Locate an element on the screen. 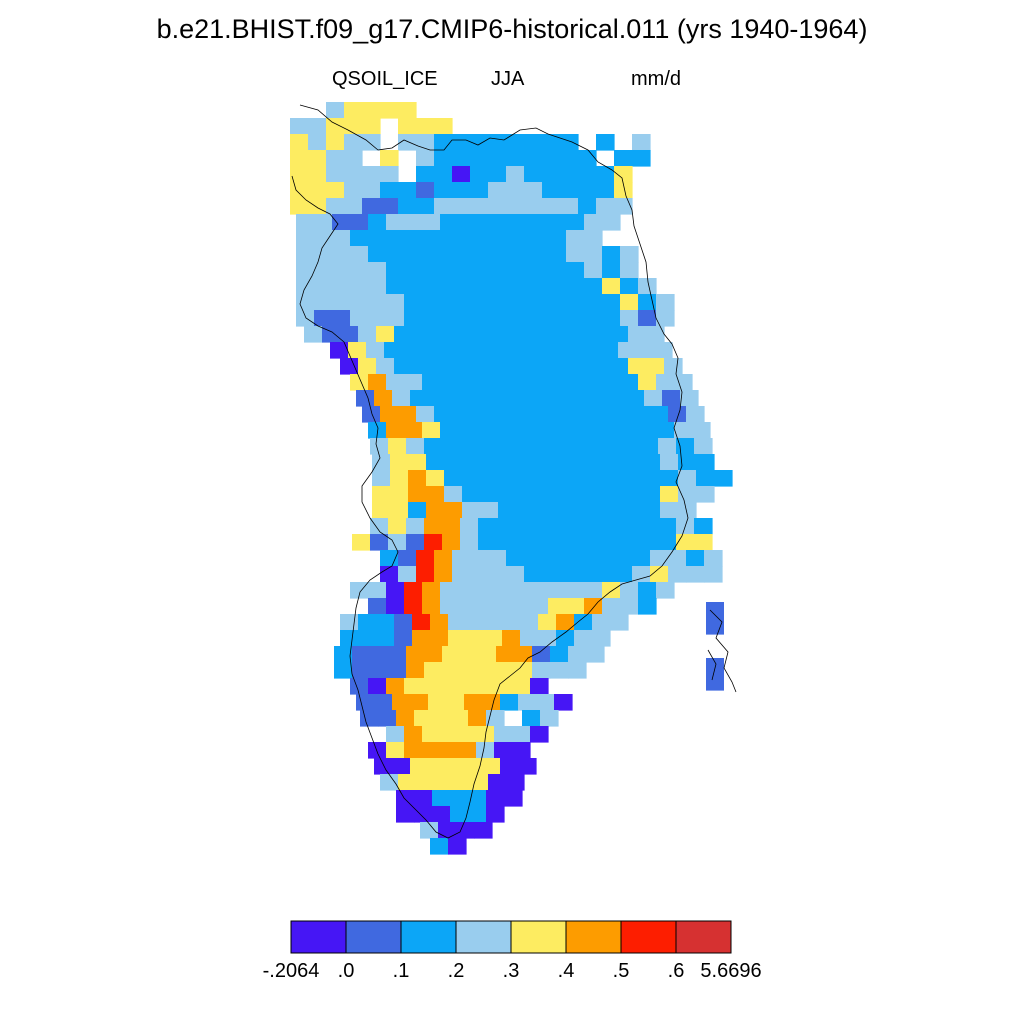 Image resolution: width=1024 pixels, height=1024 pixels. colorbar-tick-label: .5 is located at coordinates (621, 971).